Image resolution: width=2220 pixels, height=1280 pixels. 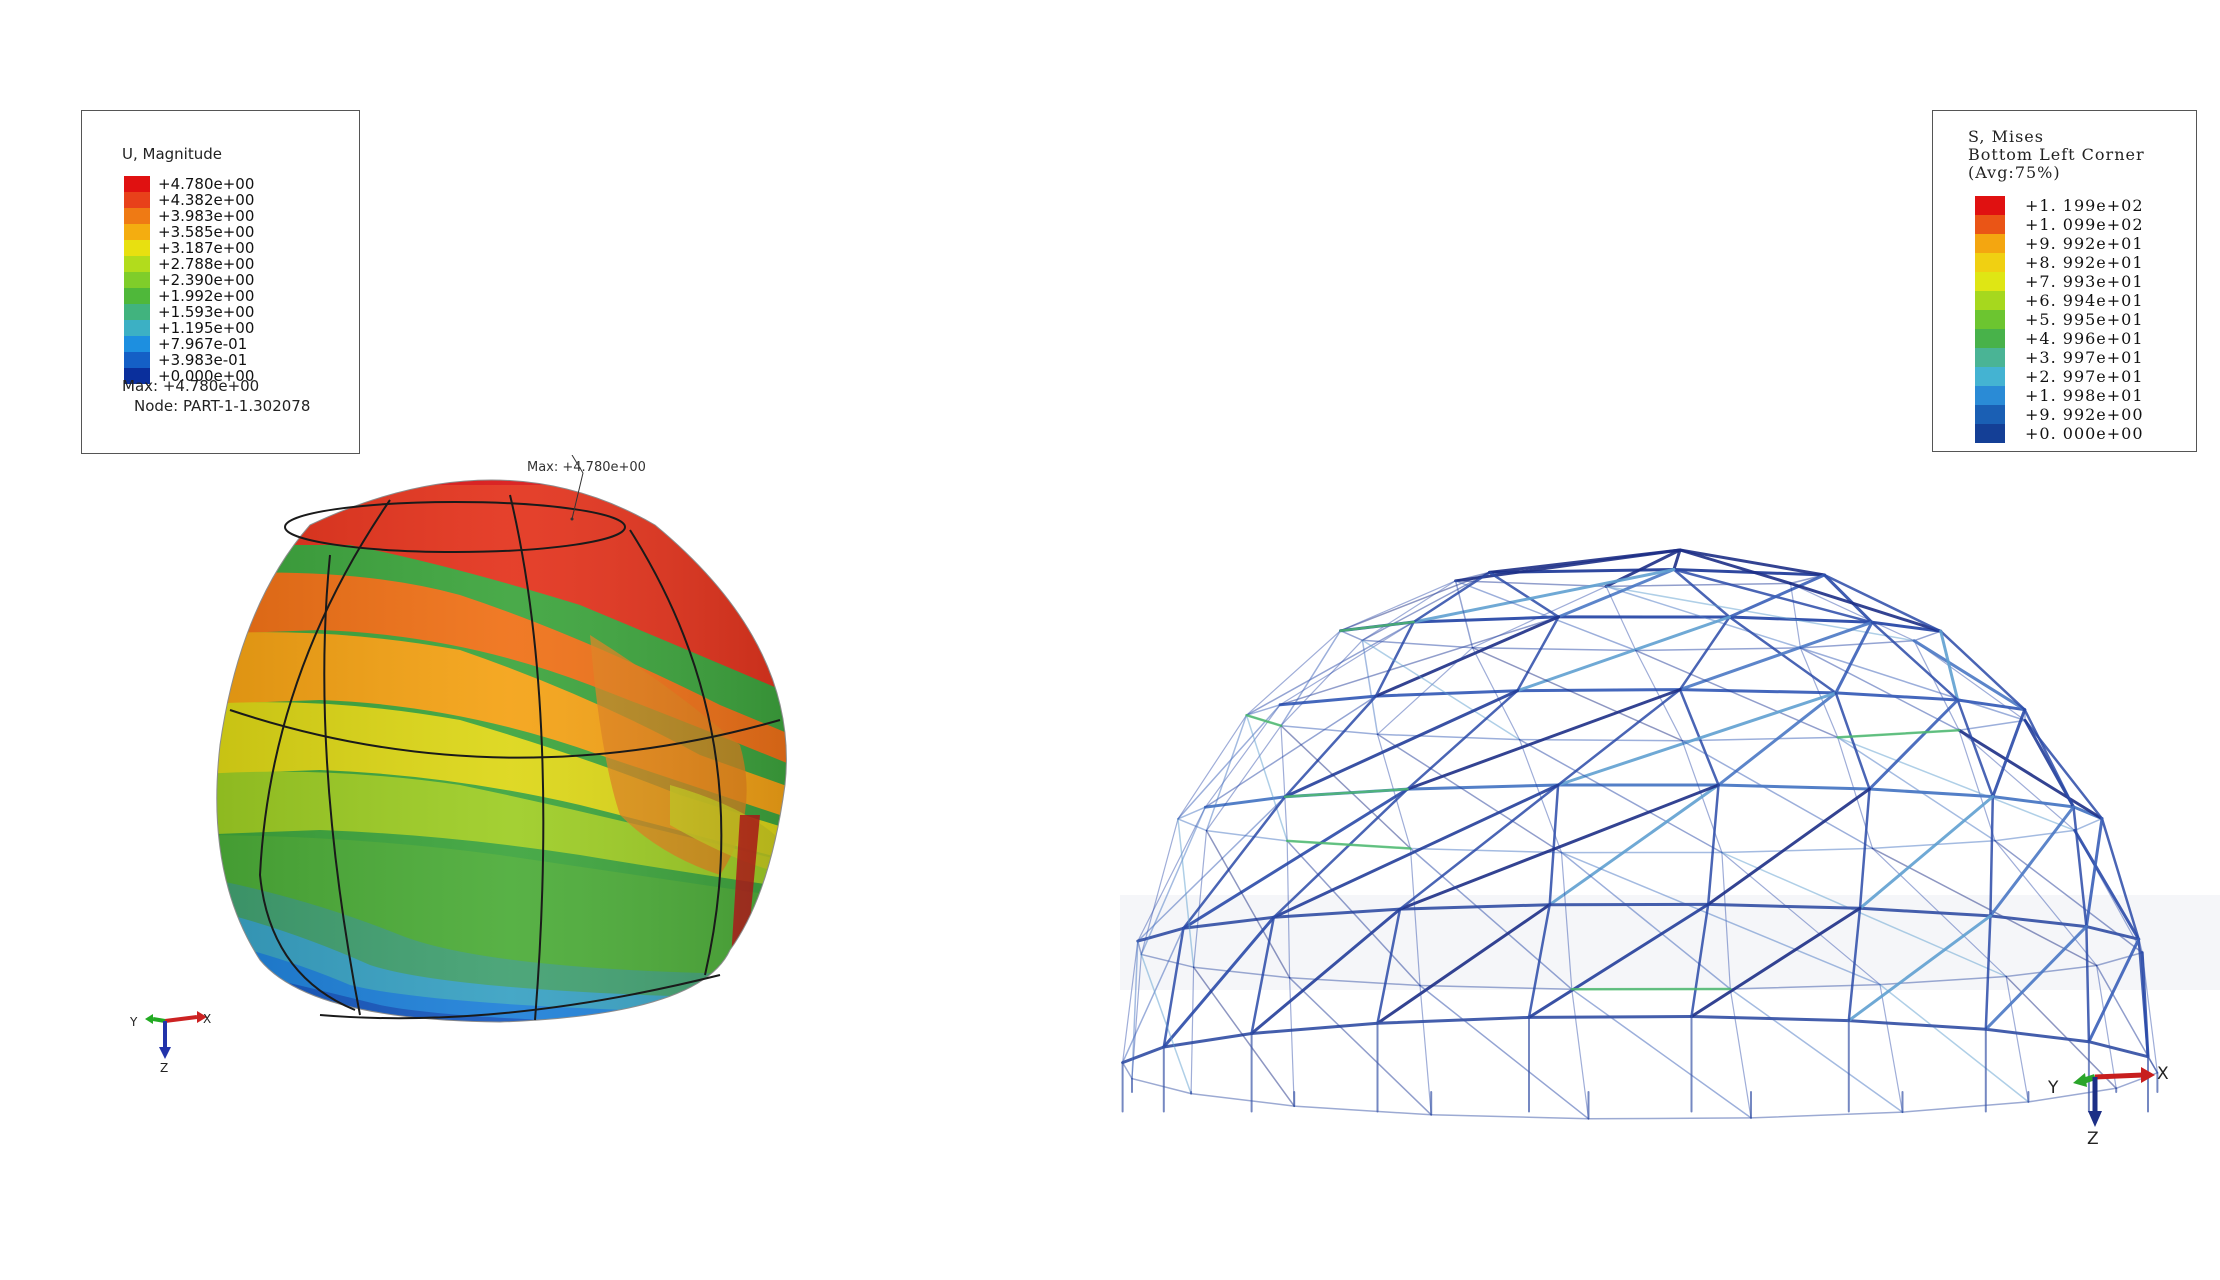 What do you see at coordinates (206, 199) in the screenshot?
I see `legend-value: +4.382e+00` at bounding box center [206, 199].